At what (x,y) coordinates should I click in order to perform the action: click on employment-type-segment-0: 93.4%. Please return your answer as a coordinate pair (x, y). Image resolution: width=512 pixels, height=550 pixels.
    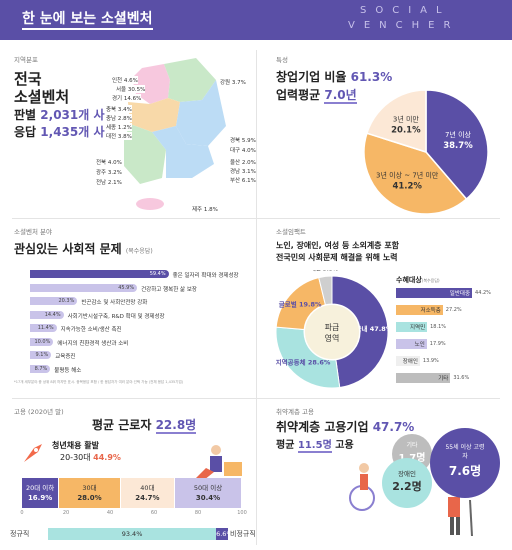
    Looking at the image, I should click on (132, 534).